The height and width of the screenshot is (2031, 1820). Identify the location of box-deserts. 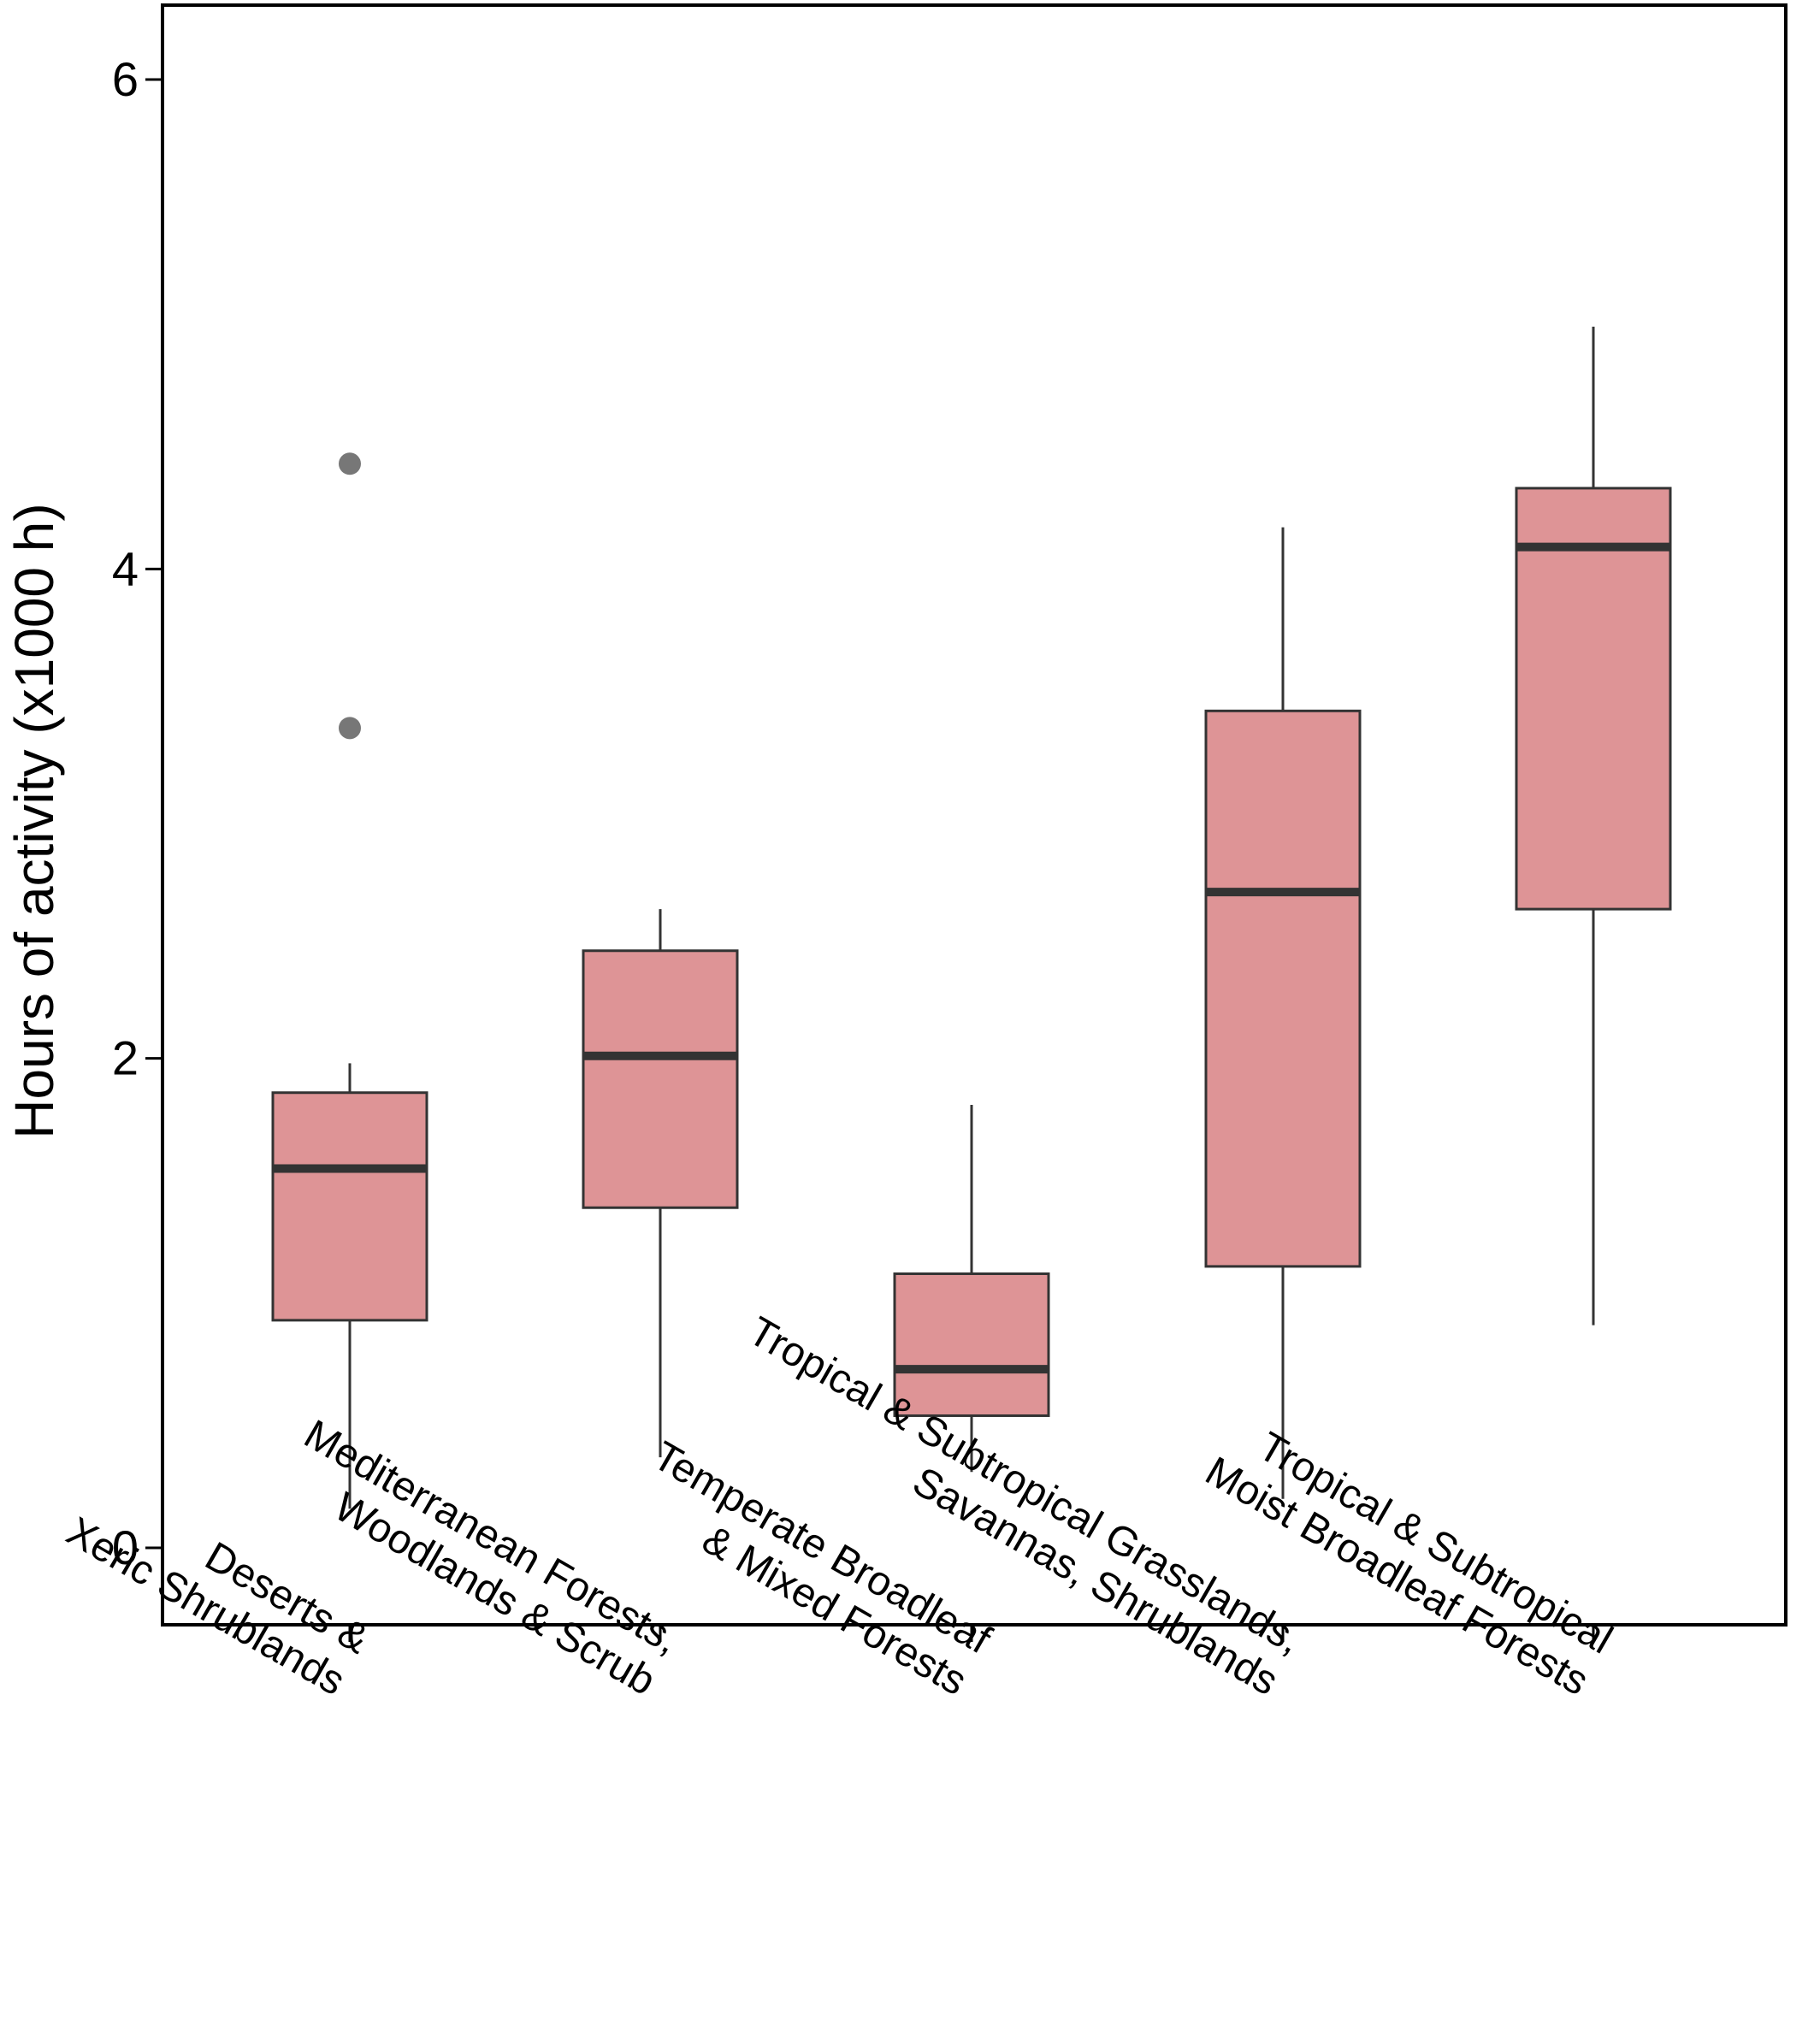
(349, 981).